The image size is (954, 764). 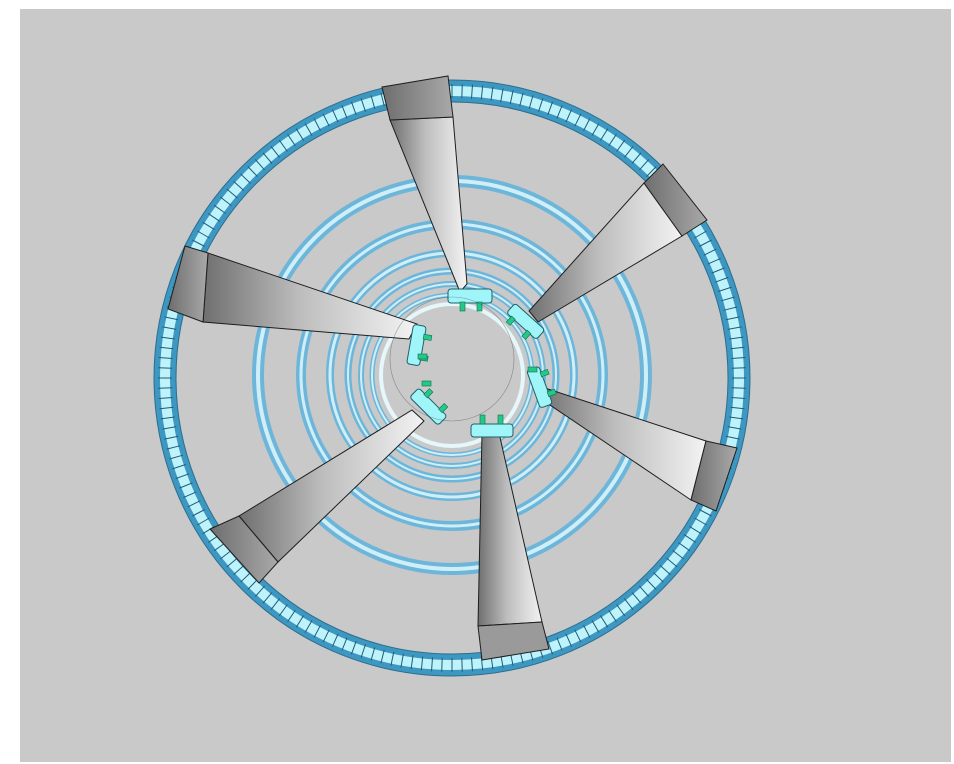 I want to click on spoke-left, so click(x=292, y=292).